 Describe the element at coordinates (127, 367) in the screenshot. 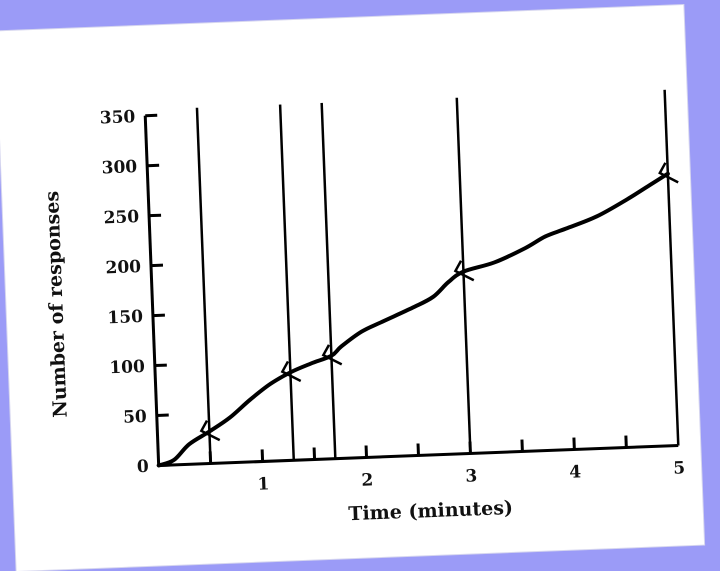

I see `y-tick-label: 100` at that location.